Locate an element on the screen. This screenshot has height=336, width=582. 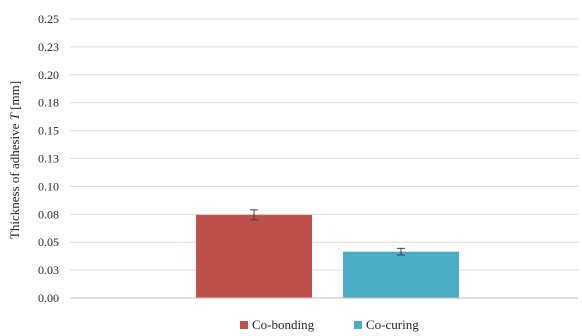
y-tick-label: 0.10 is located at coordinates (48, 186).